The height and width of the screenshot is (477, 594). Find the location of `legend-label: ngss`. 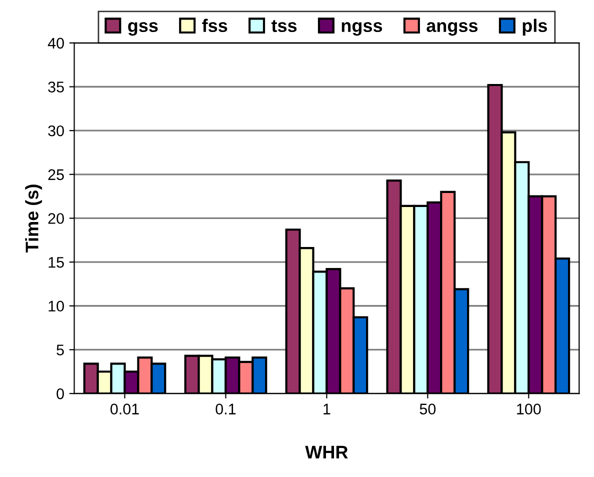

legend-label: ngss is located at coordinates (362, 29).